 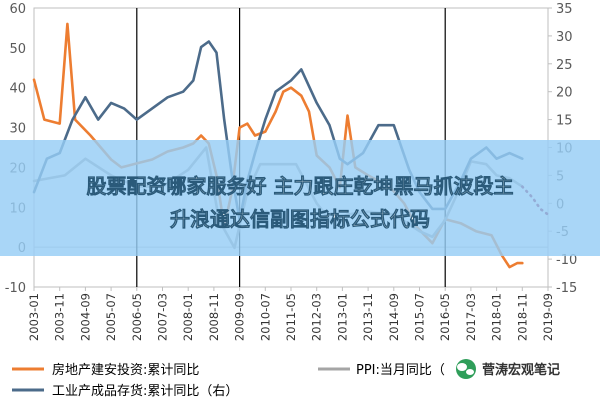 I want to click on x-axis-tick-label: 2018-11, so click(x=522, y=317).